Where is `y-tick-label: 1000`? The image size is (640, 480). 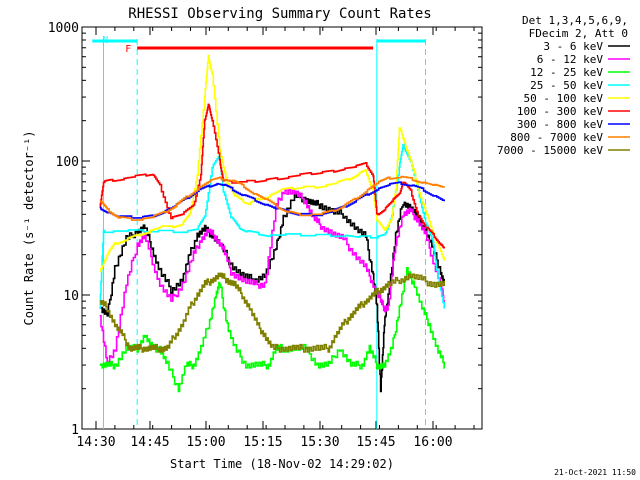
y-tick-label: 1000 is located at coordinates (63, 28).